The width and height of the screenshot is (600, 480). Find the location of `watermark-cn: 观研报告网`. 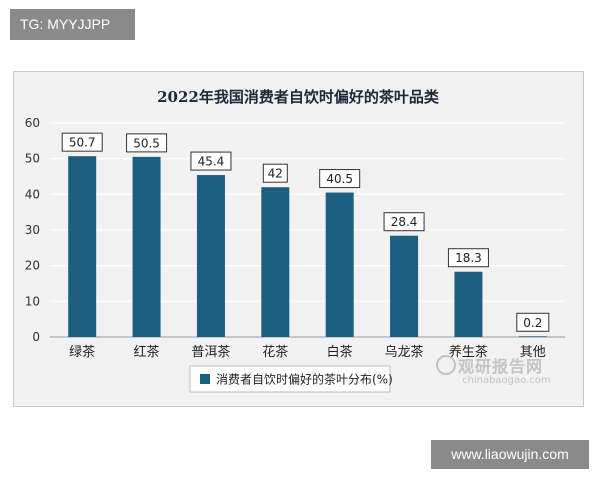

watermark-cn: 观研报告网 is located at coordinates (501, 366).